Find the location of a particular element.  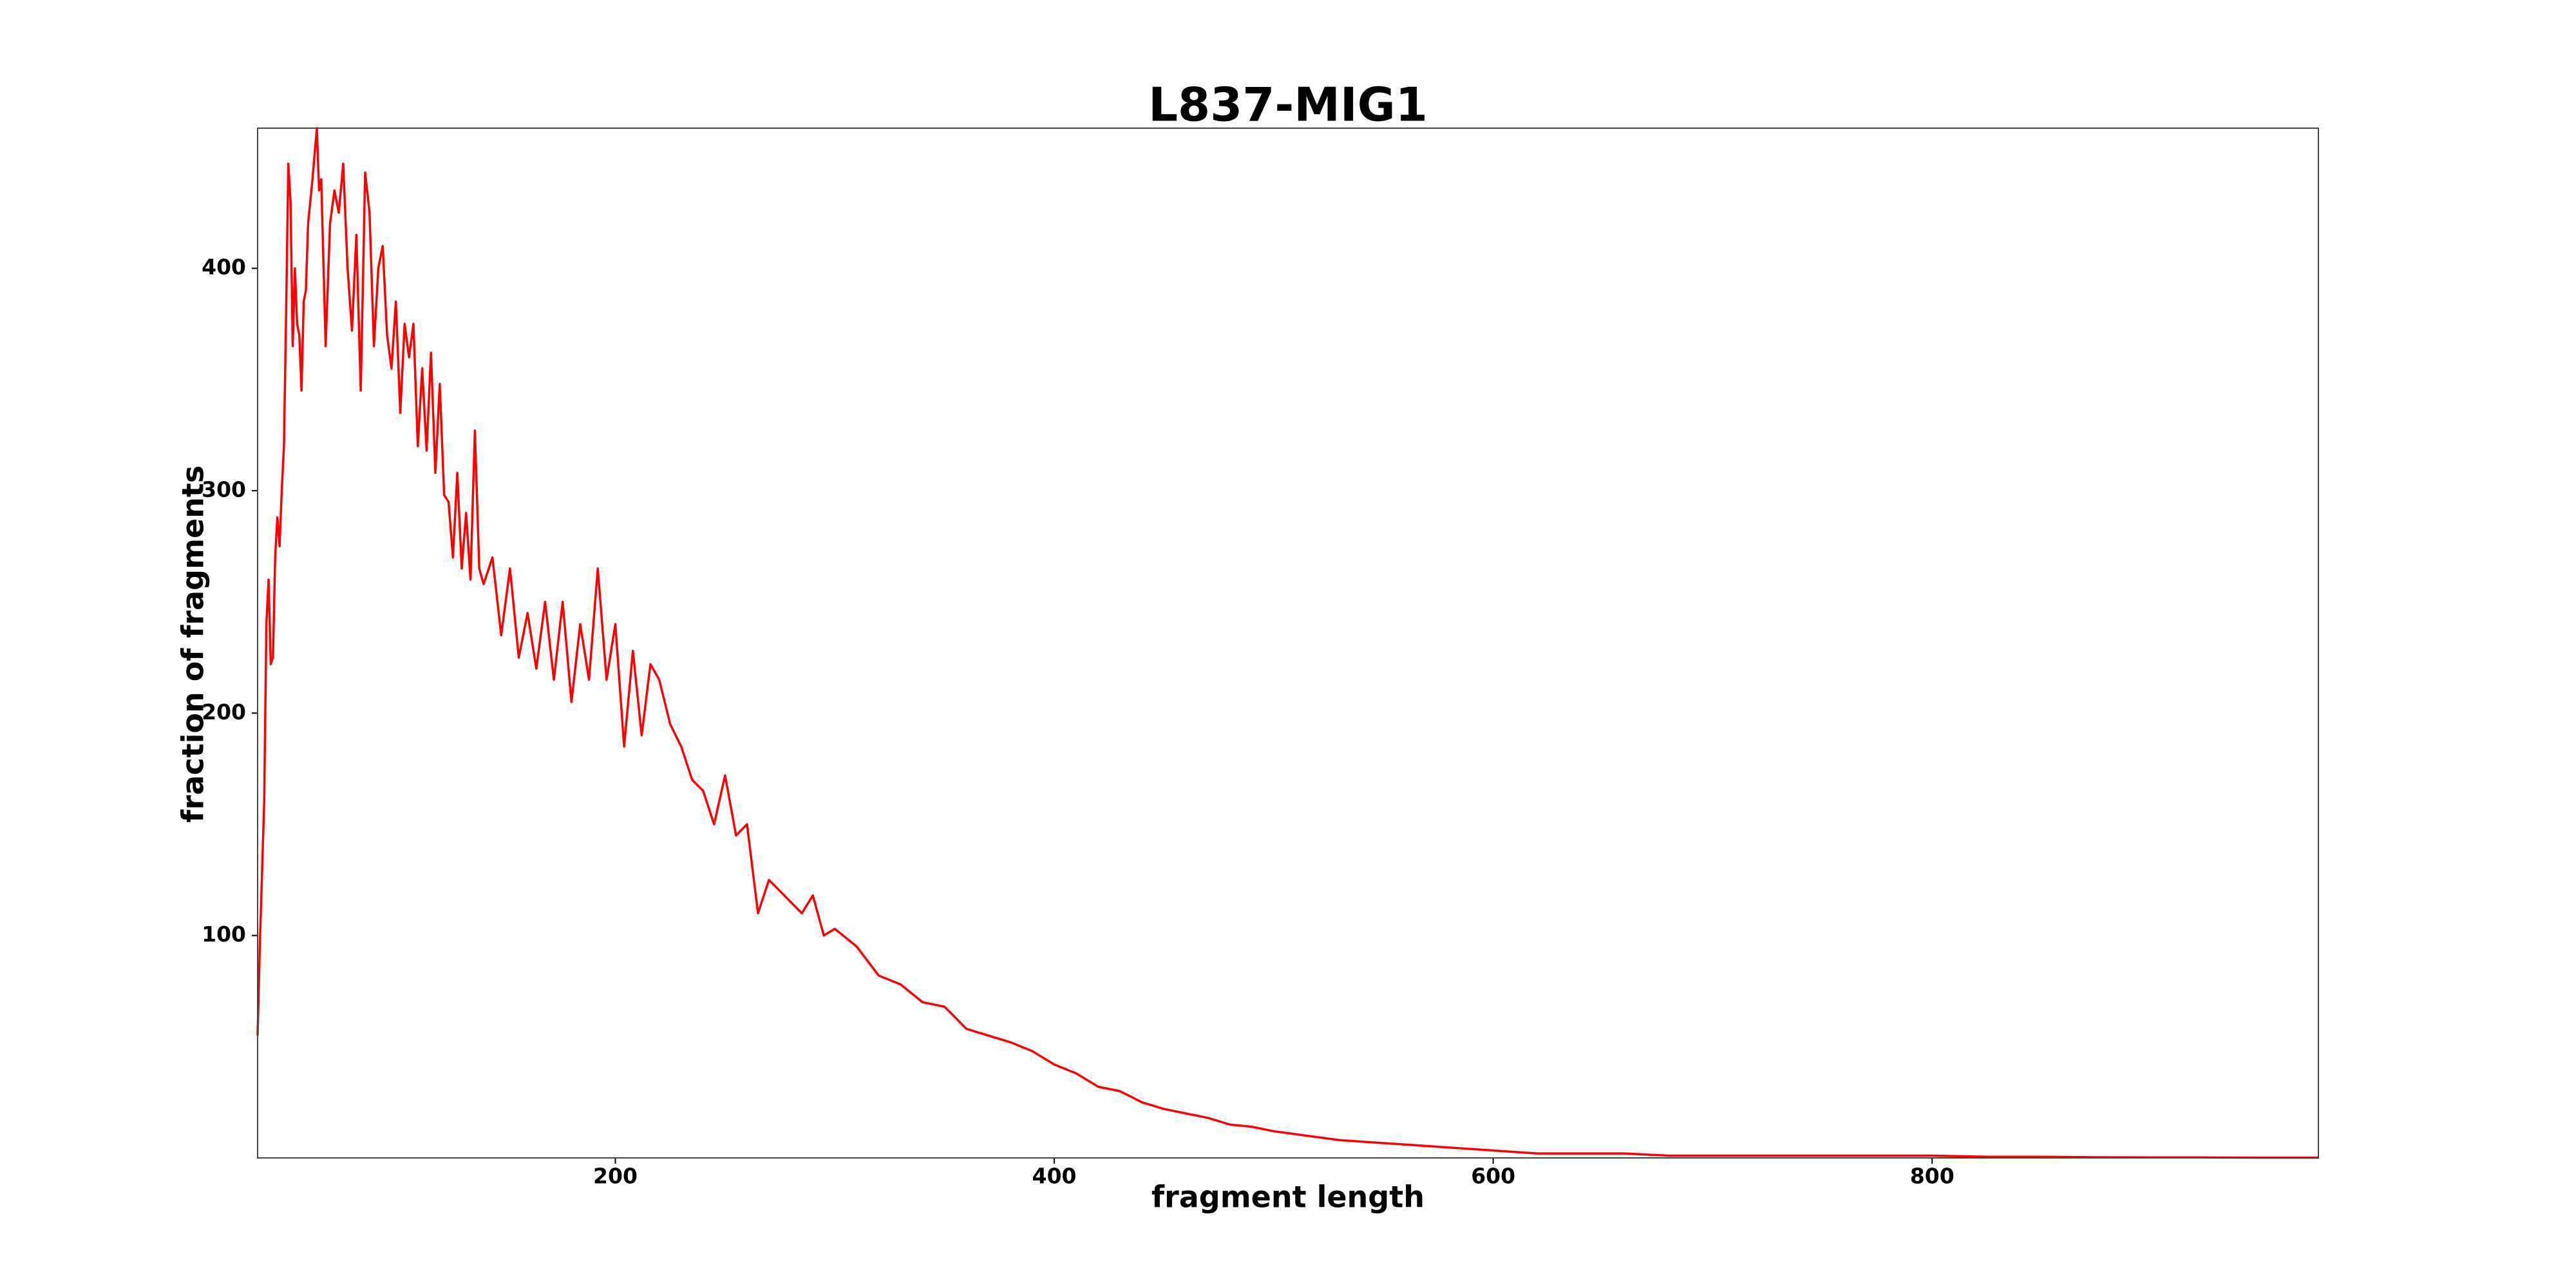

x-tick-label: 600 is located at coordinates (1493, 1176).